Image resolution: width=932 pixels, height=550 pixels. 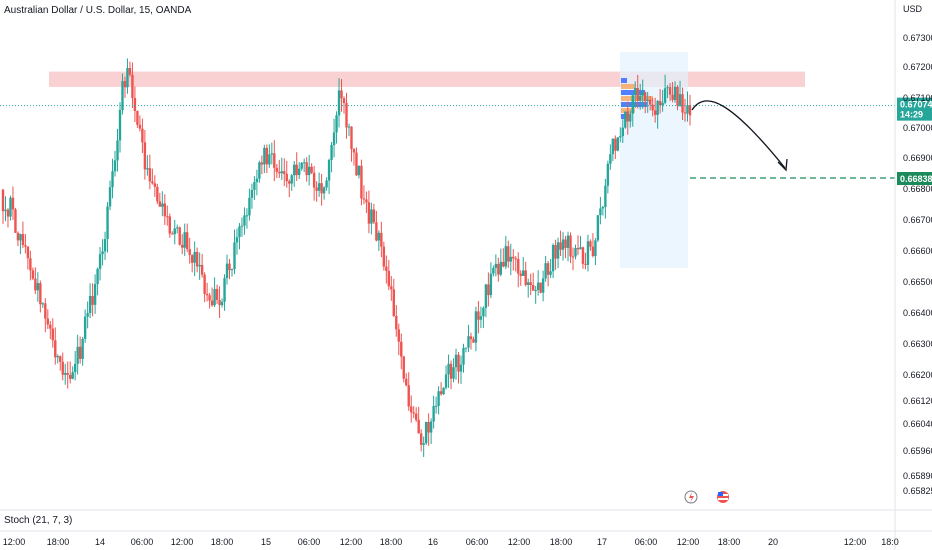 What do you see at coordinates (738, 134) in the screenshot?
I see `projection-arrow` at bounding box center [738, 134].